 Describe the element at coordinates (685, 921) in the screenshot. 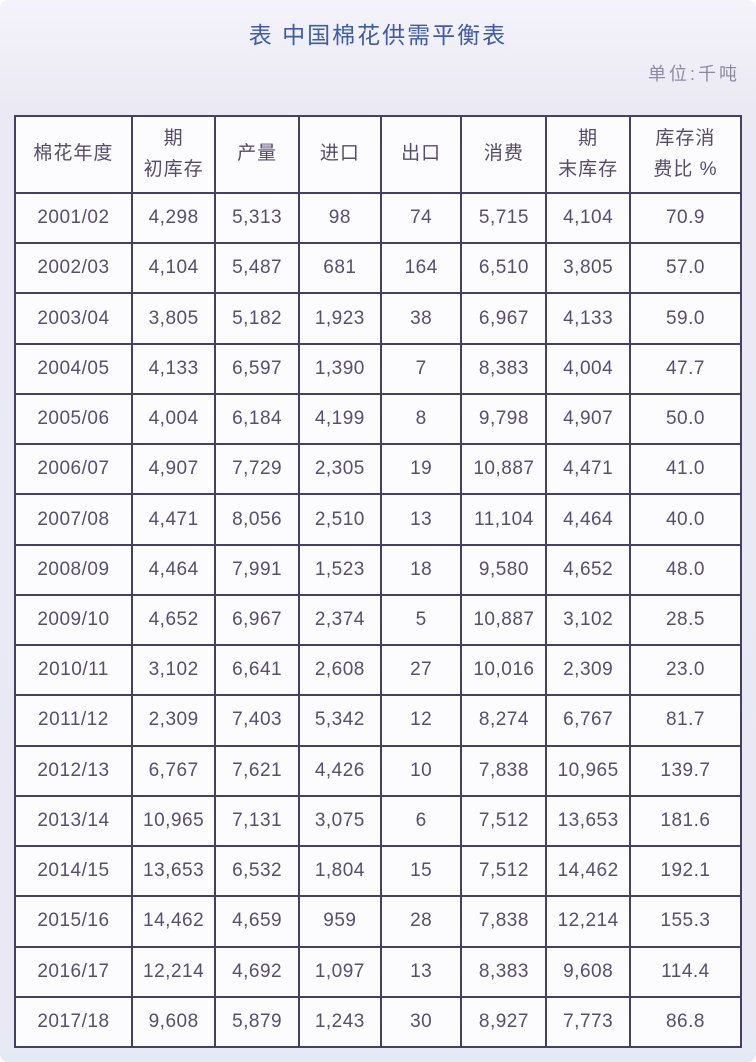

I see `value-cell: 155.3` at that location.